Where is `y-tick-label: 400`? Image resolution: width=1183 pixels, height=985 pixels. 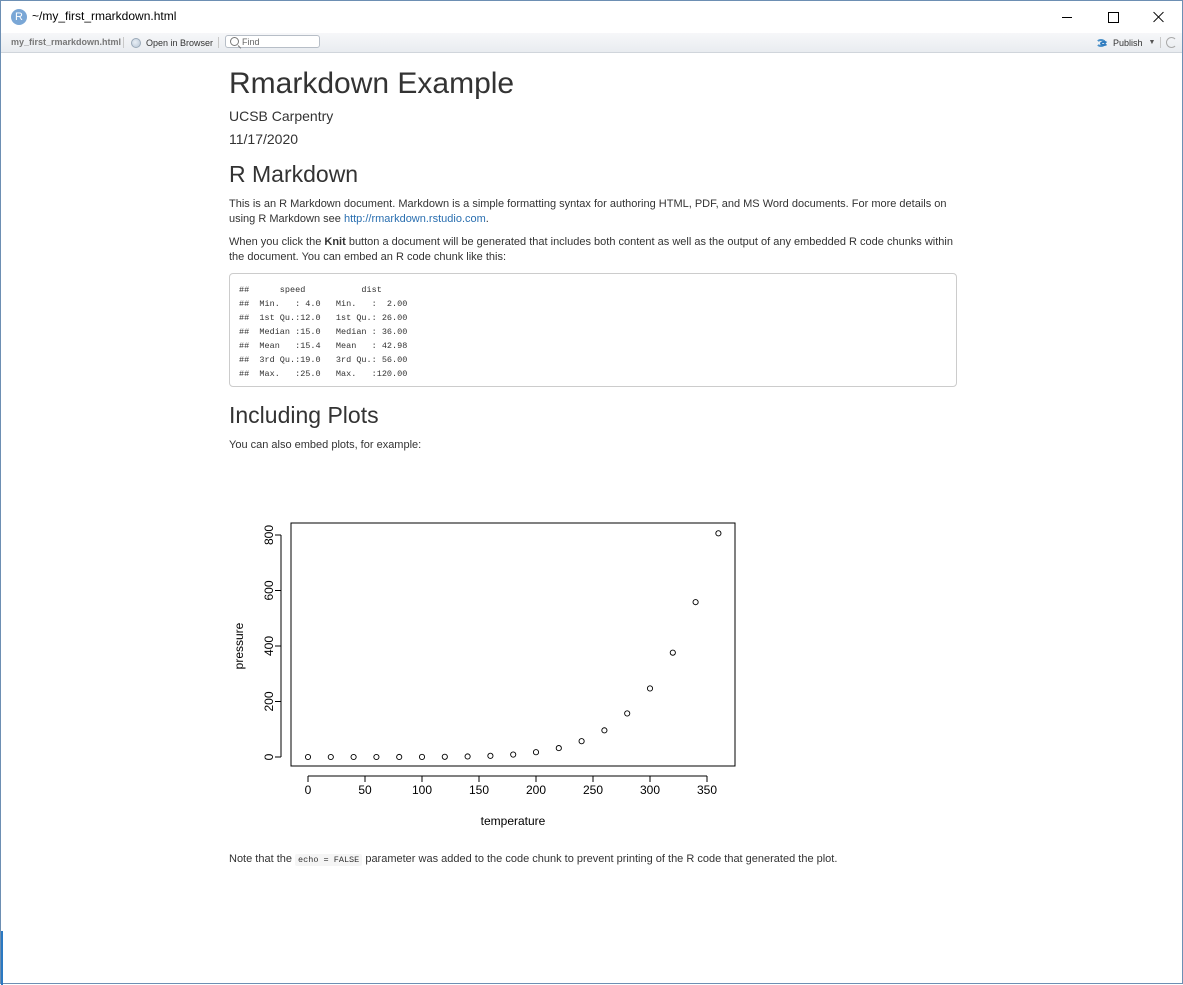 y-tick-label: 400 is located at coordinates (269, 646).